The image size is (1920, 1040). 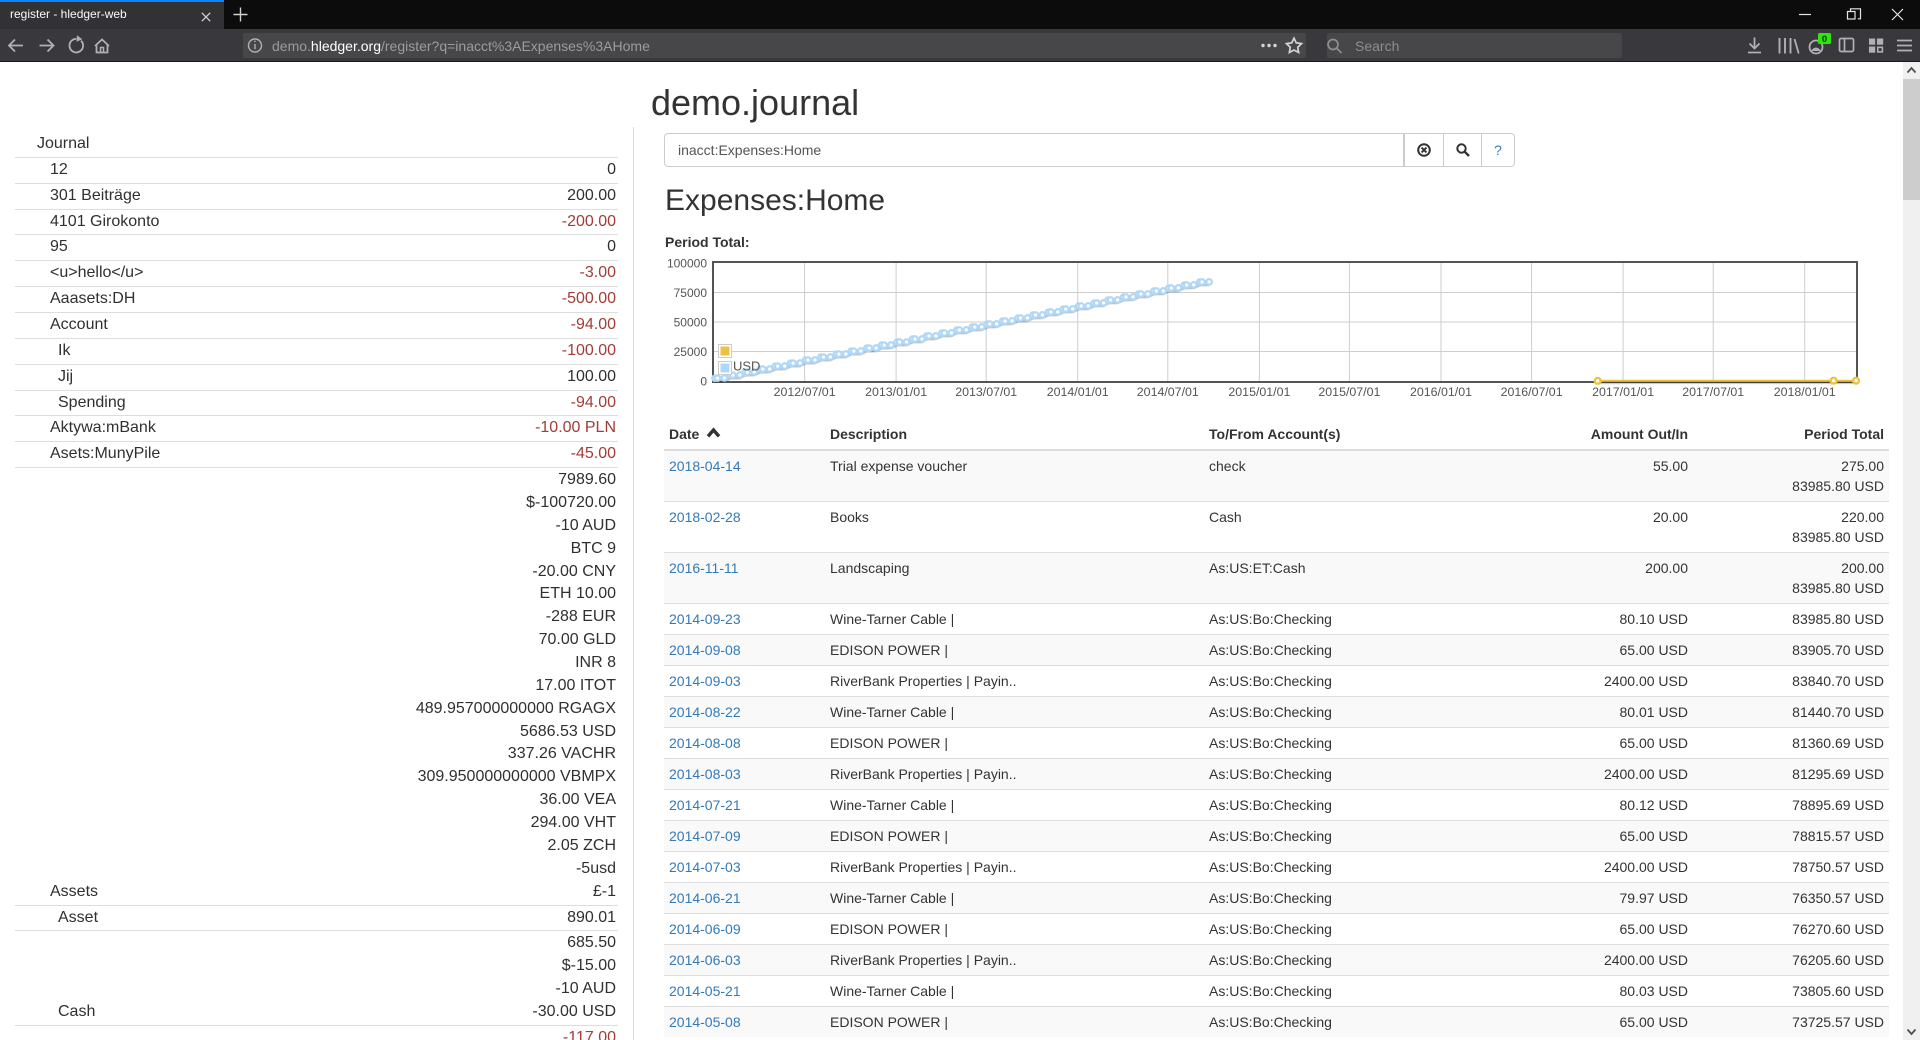 I want to click on svg-text: 2016/01/01, so click(x=1441, y=392).